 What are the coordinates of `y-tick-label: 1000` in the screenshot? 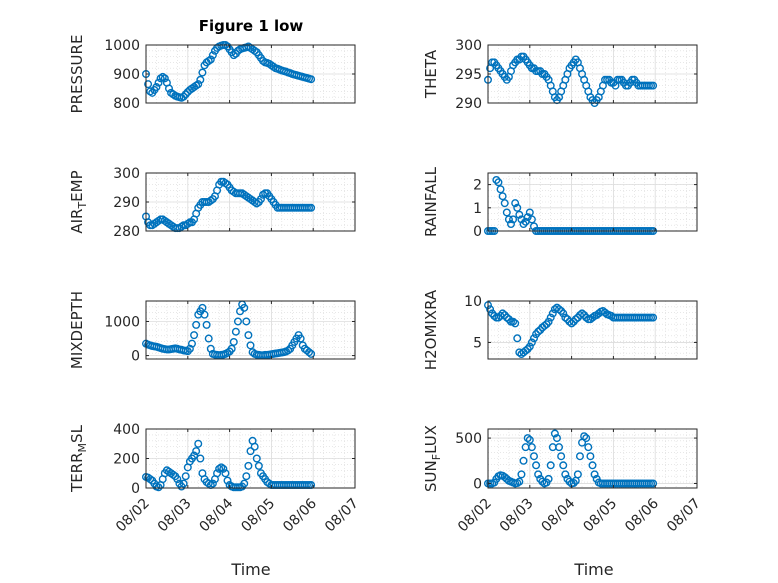 It's located at (122, 322).